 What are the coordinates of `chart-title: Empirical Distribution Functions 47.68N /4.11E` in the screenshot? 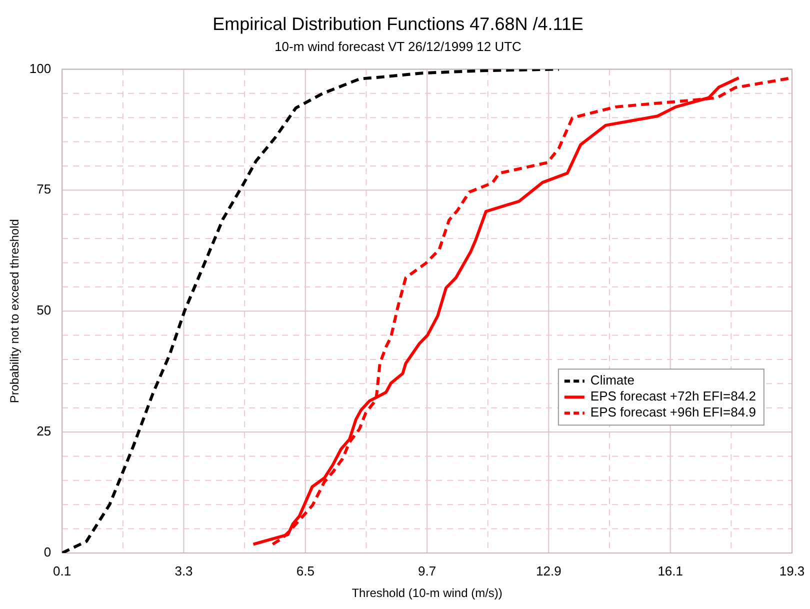 It's located at (398, 24).